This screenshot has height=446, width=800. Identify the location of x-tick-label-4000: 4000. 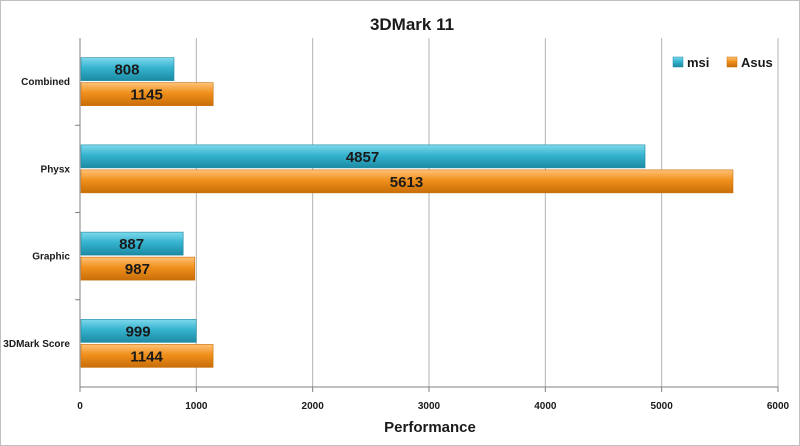
(545, 406).